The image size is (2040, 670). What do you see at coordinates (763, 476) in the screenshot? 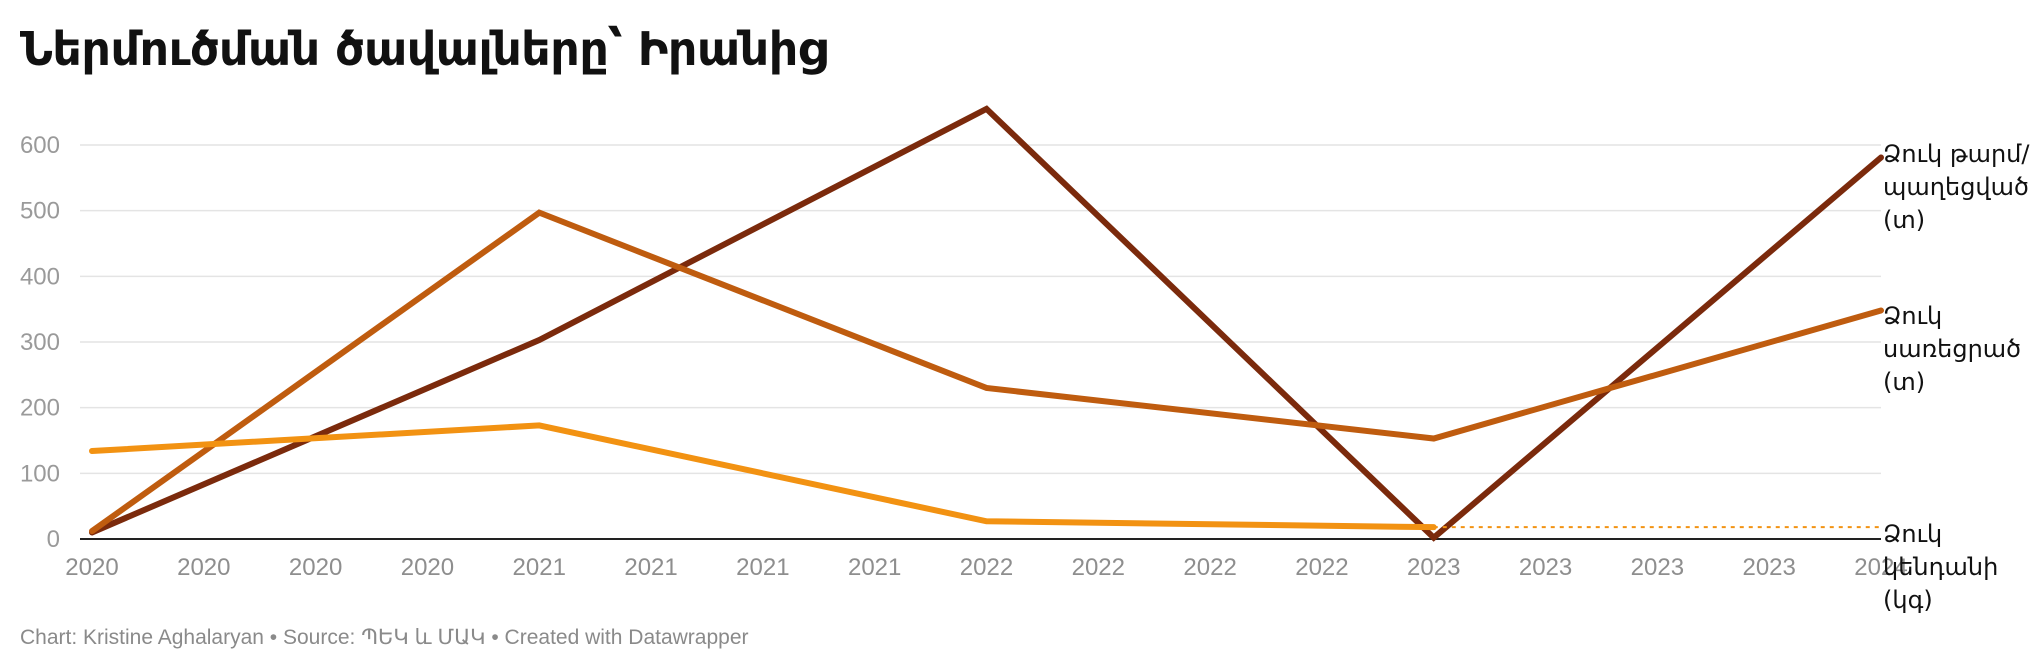
I see `series-line` at bounding box center [763, 476].